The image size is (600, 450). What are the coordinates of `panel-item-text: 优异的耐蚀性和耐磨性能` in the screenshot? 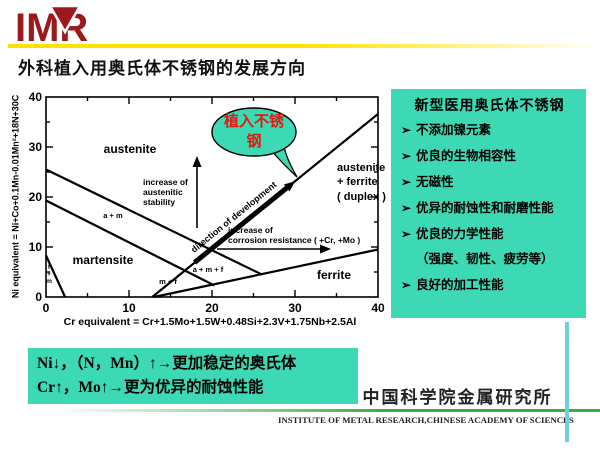 It's located at (485, 207).